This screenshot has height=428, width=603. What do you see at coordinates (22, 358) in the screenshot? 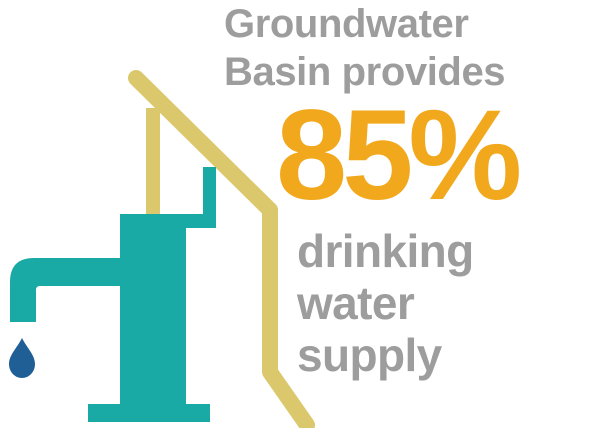
I see `water-drop-icon` at bounding box center [22, 358].